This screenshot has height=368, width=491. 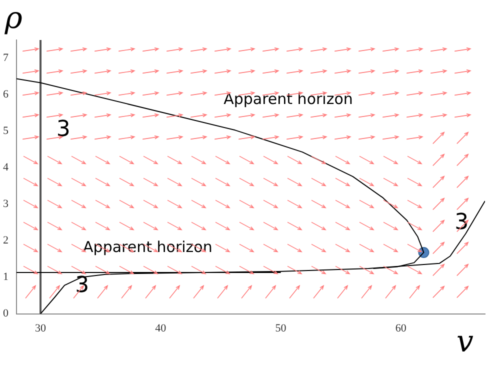 I want to click on x-axis-title: v, so click(x=465, y=342).